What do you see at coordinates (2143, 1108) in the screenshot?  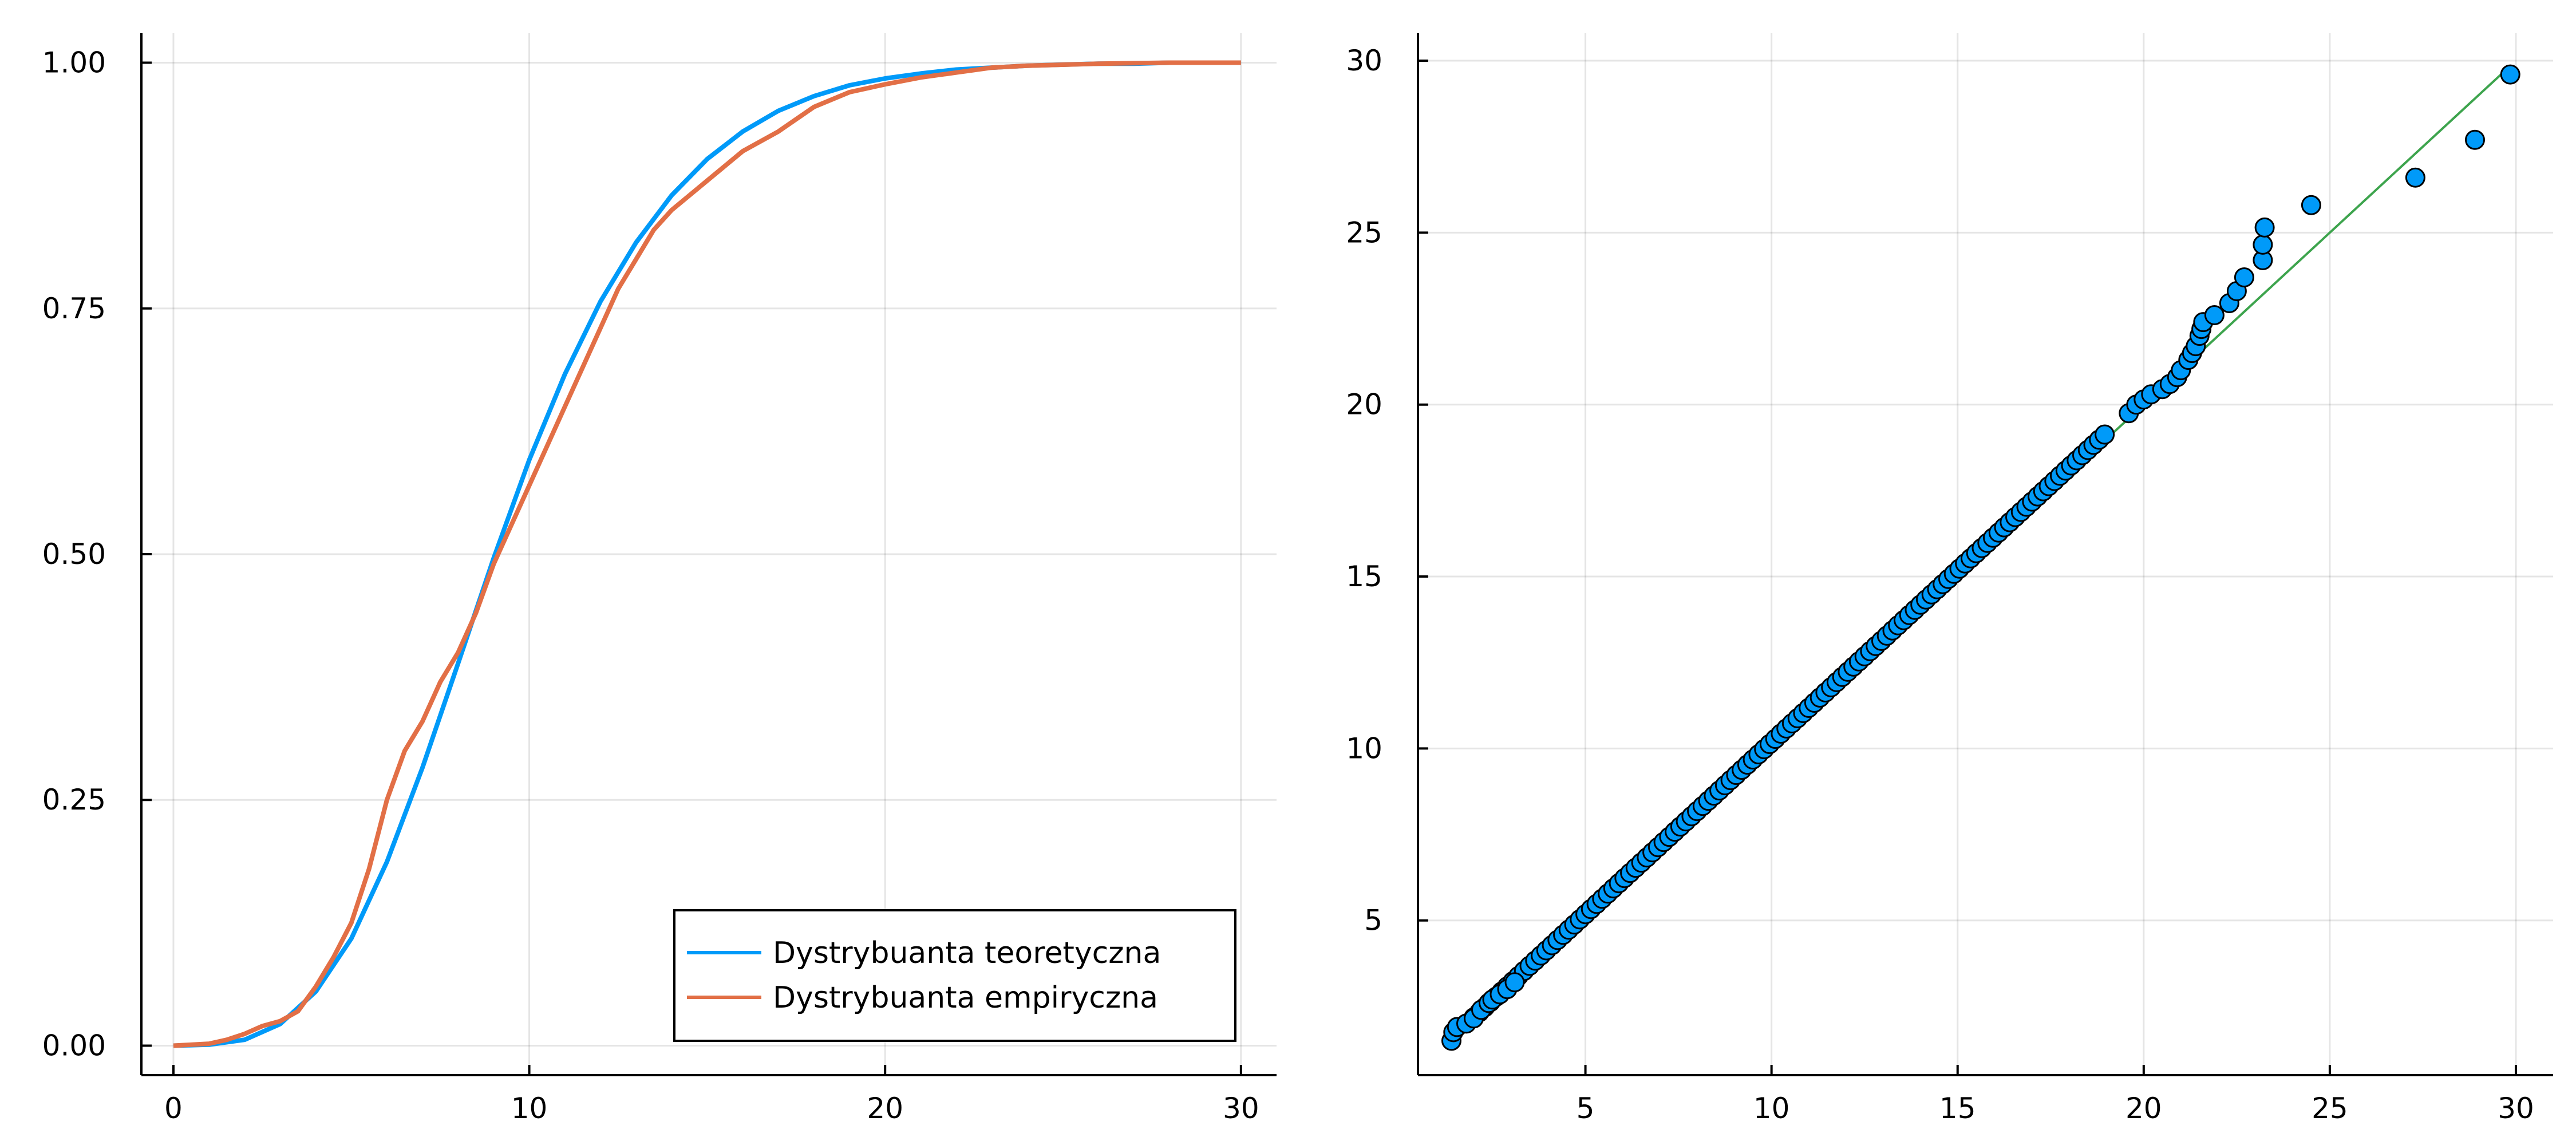 I see `qq-xtick-label: 20` at bounding box center [2143, 1108].